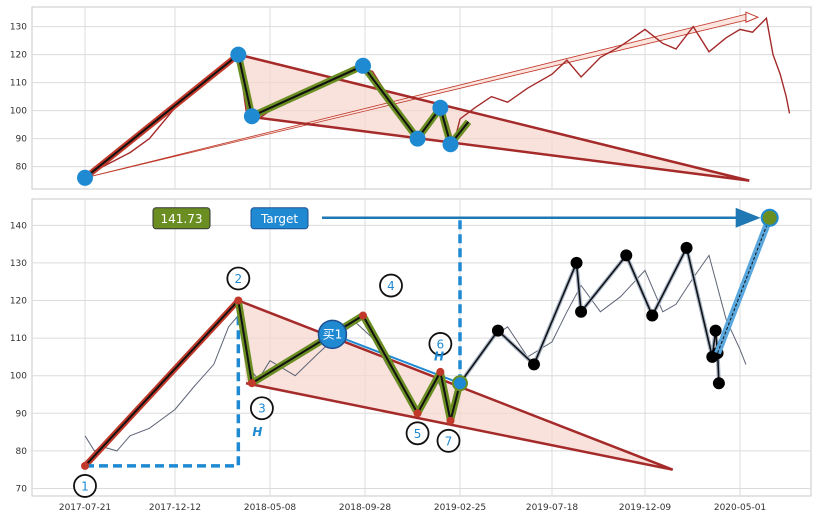 The image size is (819, 520). Describe the element at coordinates (18, 226) in the screenshot. I see `y-tick-label: 140` at that location.